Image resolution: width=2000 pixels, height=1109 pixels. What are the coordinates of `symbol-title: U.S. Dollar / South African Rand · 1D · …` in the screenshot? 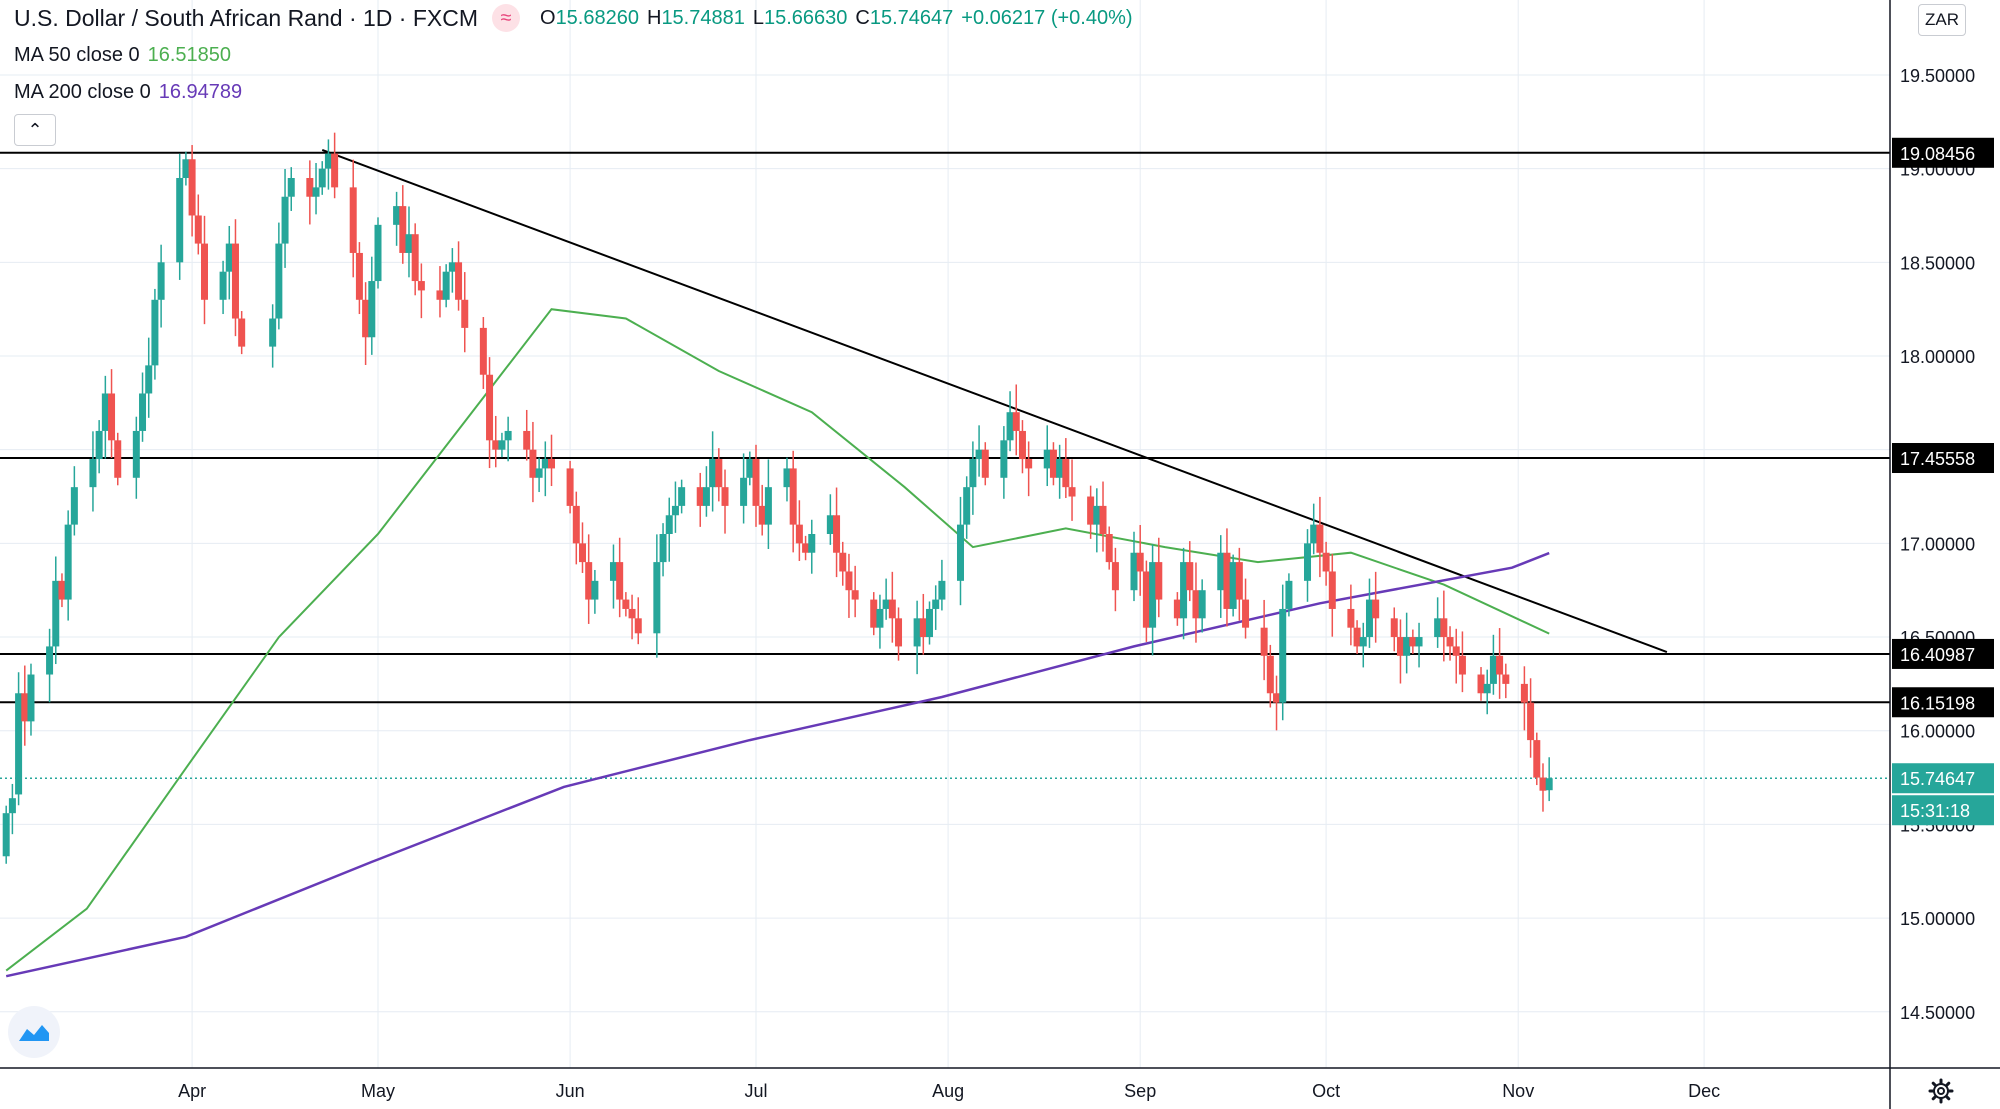 It's located at (246, 17).